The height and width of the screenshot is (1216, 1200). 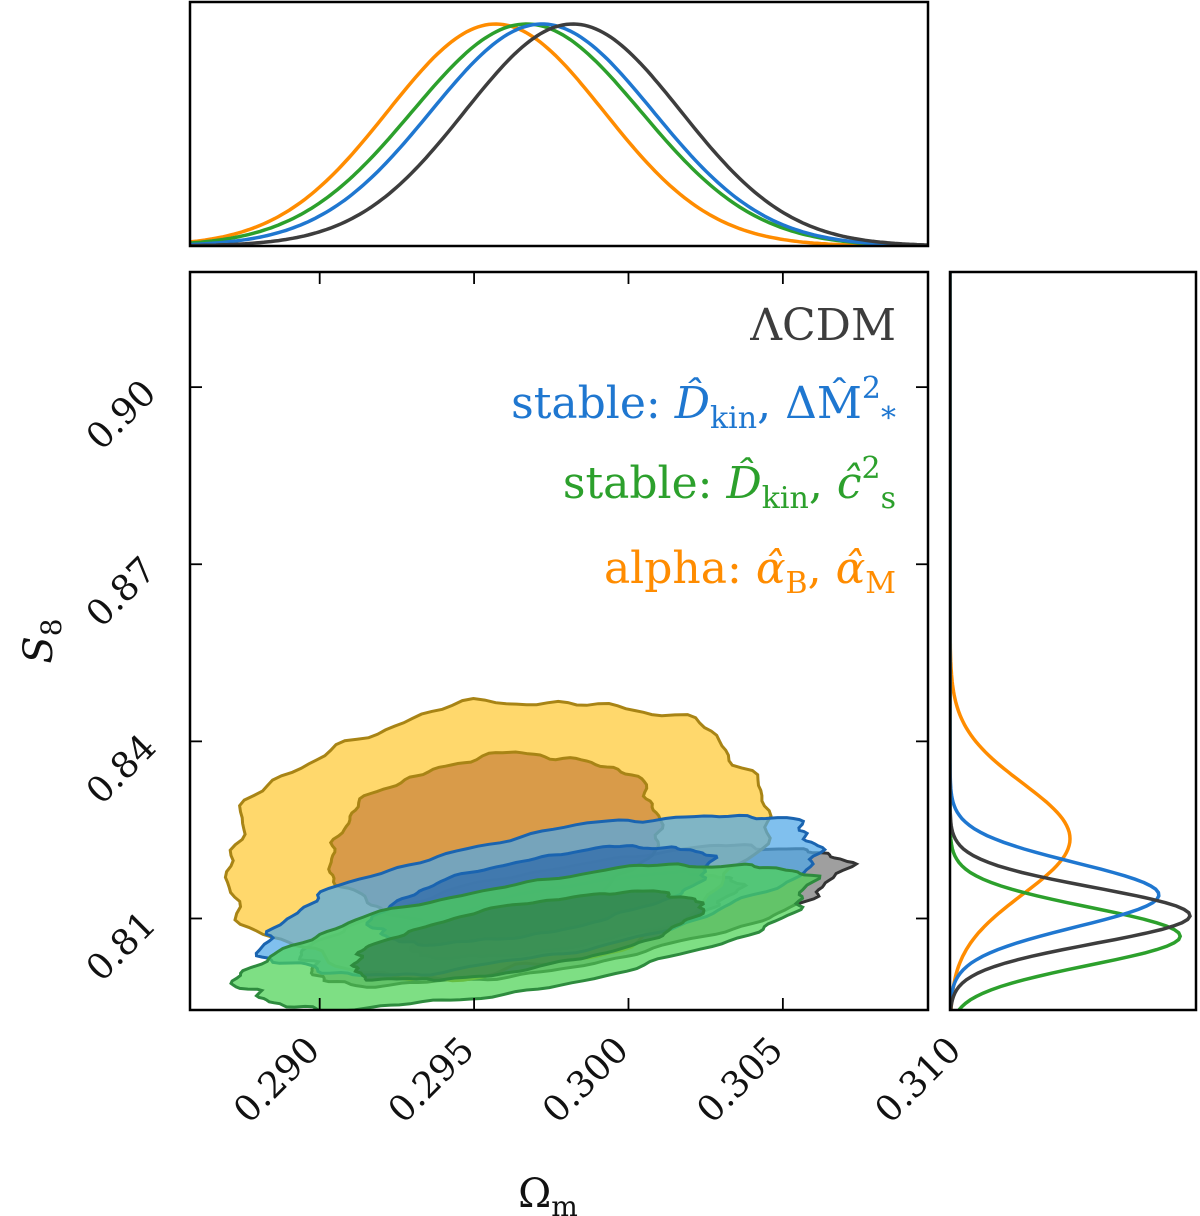 I want to click on y-axis-label: S8, so click(x=42, y=640).